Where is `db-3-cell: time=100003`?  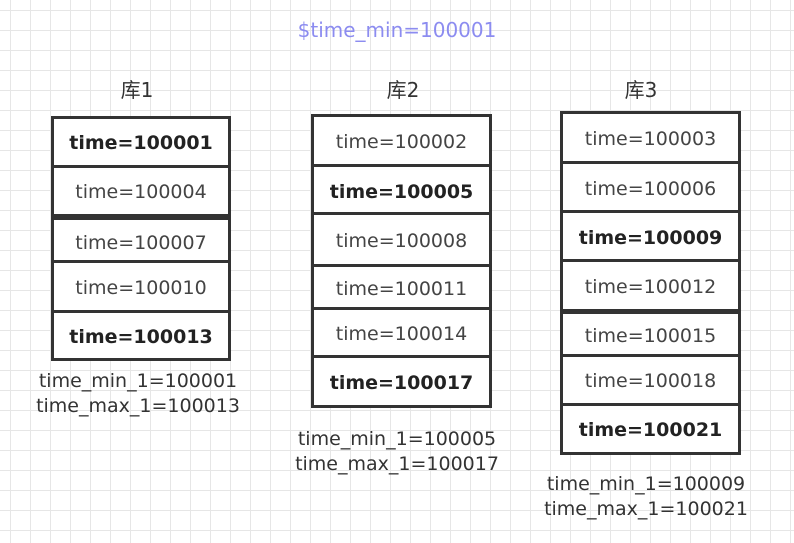
db-3-cell: time=100003 is located at coordinates (650, 137).